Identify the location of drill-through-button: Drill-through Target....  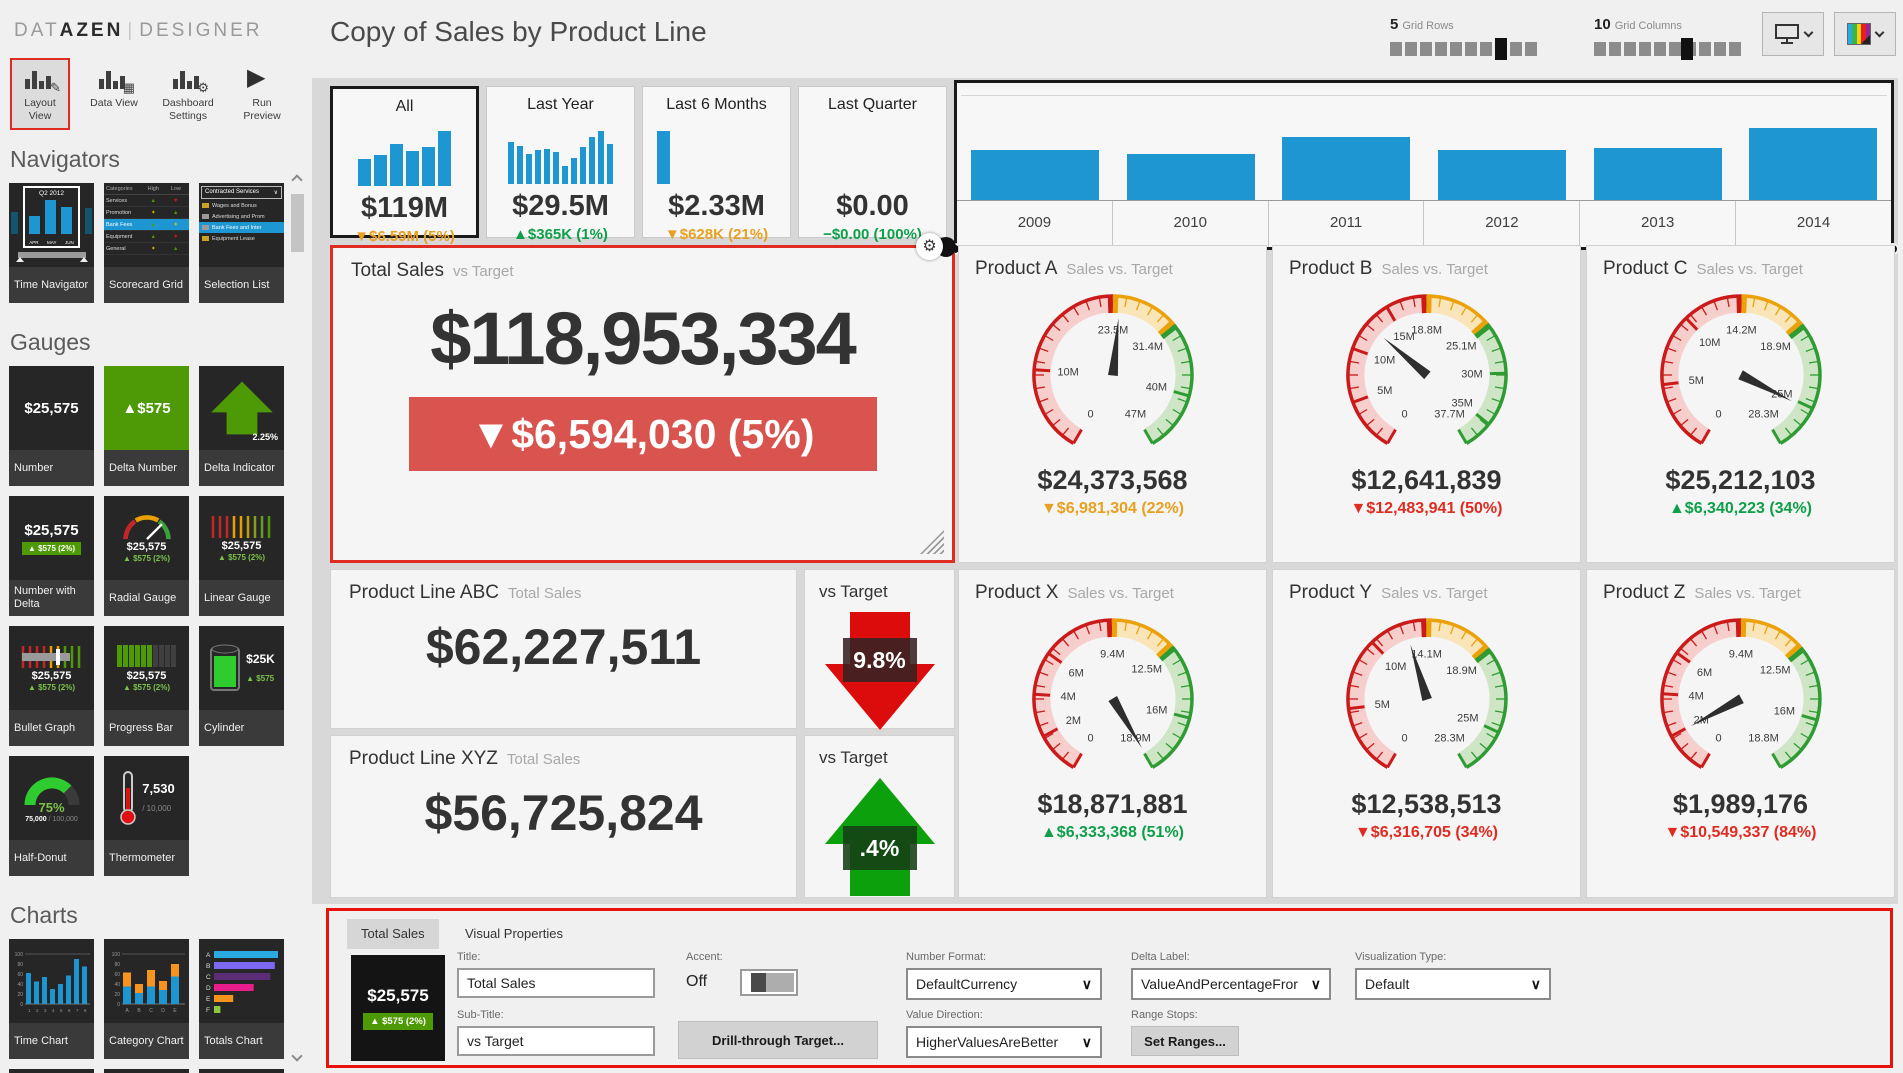
(778, 1040).